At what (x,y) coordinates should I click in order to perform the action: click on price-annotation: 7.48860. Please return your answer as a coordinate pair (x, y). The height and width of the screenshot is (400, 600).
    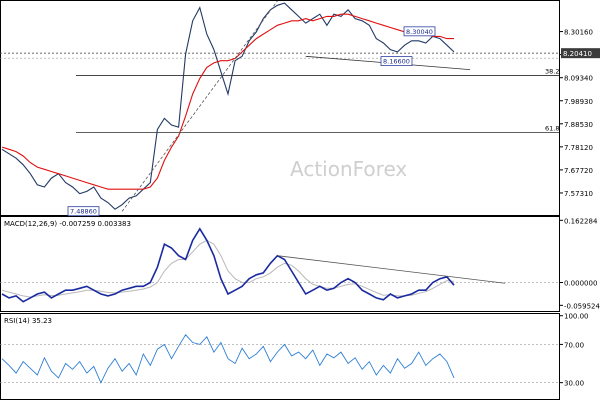
    Looking at the image, I should click on (83, 212).